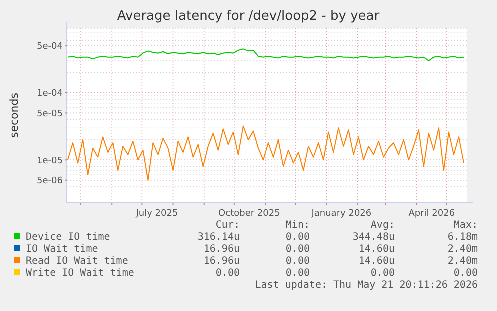 The height and width of the screenshot is (311, 497). I want to click on y-tick-label: 5e-06, so click(50, 181).